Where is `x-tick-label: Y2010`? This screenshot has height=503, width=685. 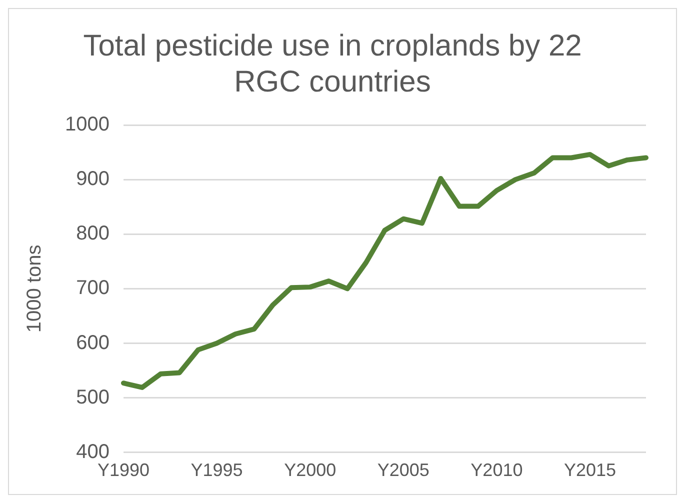 x-tick-label: Y2010 is located at coordinates (496, 470).